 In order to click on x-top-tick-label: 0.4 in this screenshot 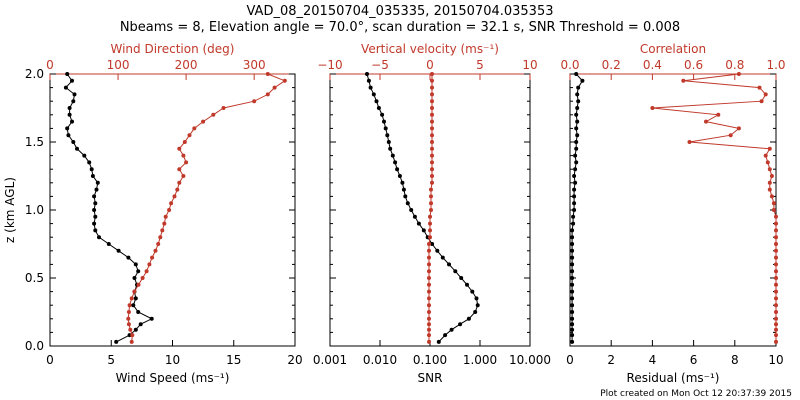, I will do `click(652, 65)`.